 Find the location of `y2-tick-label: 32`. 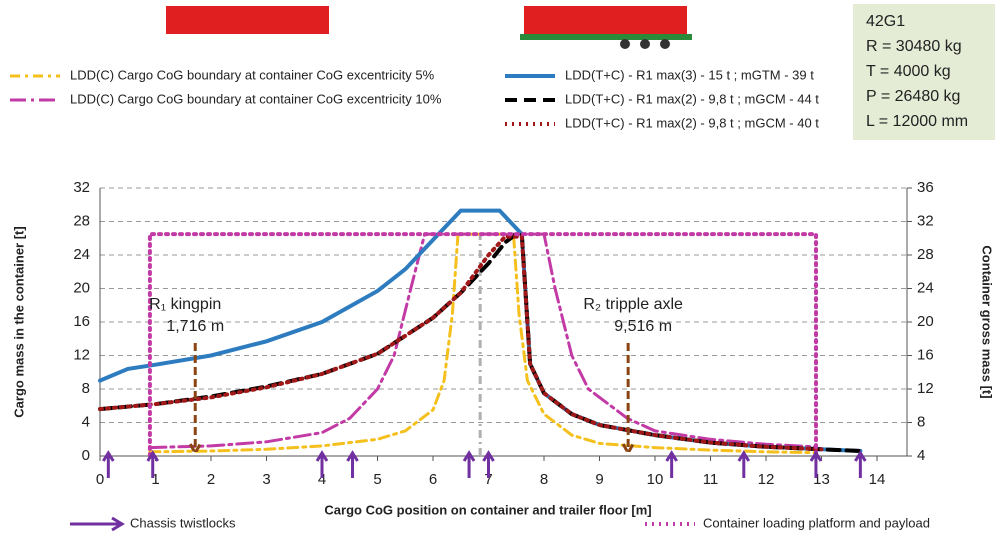

y2-tick-label: 32 is located at coordinates (925, 220).